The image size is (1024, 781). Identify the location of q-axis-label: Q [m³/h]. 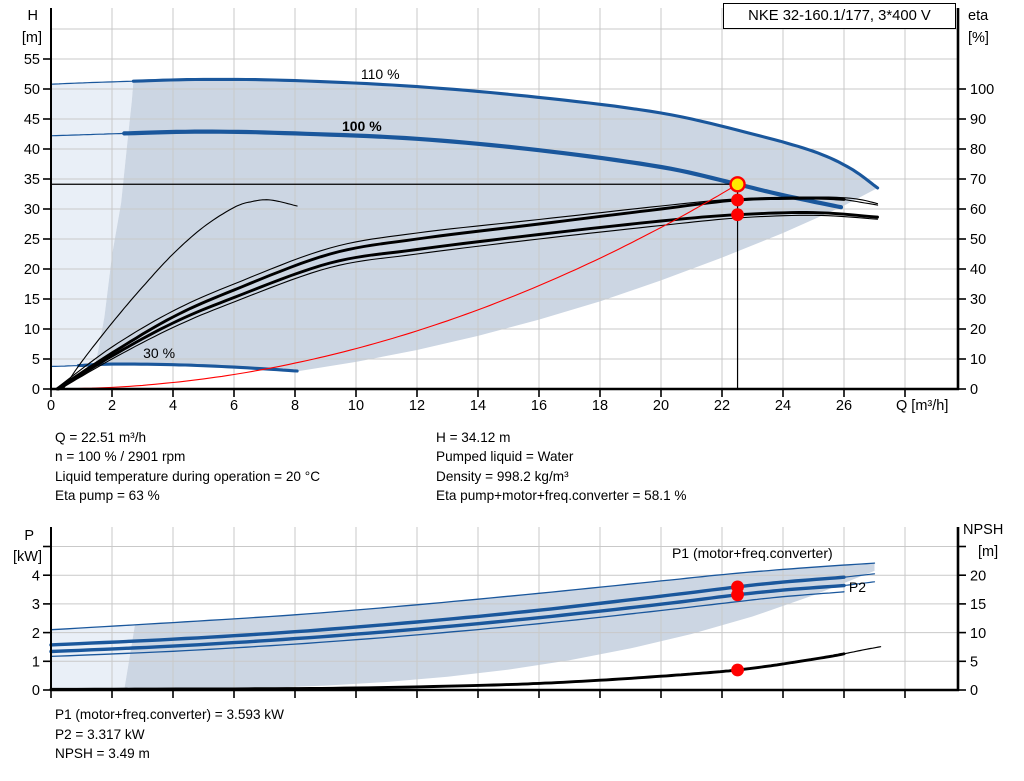
(922, 406).